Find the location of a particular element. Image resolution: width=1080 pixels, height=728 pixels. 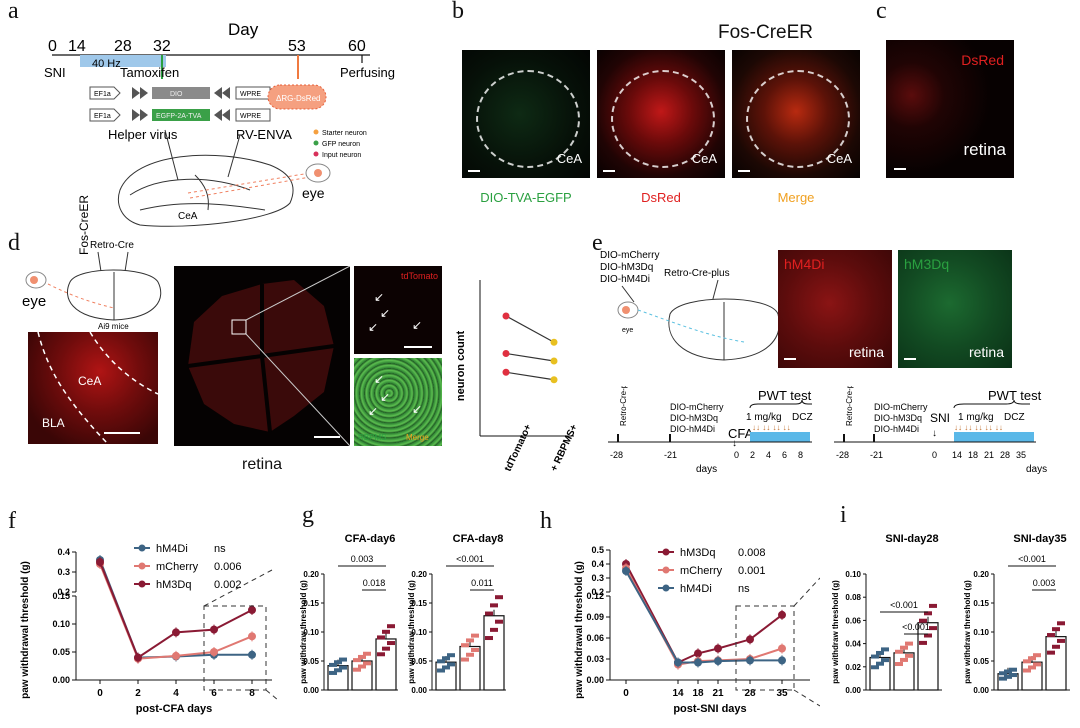

micrograph-retina-whole is located at coordinates (262, 356).